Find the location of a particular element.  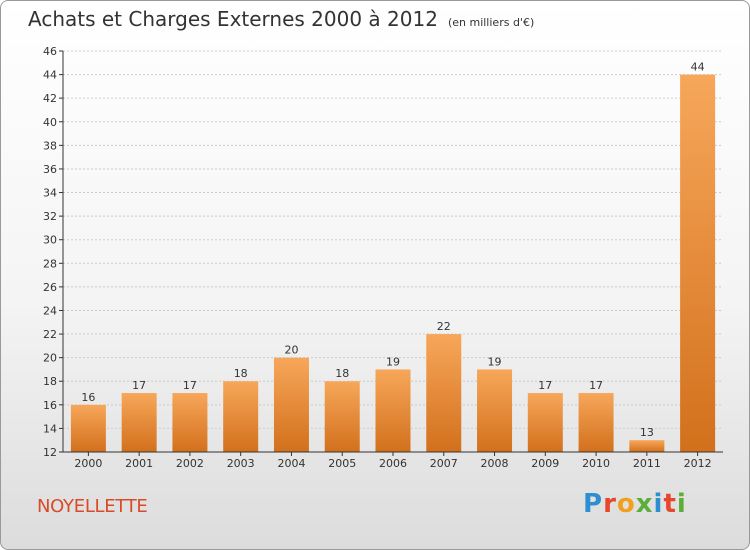

y-tick-label: 38 is located at coordinates (50, 145).